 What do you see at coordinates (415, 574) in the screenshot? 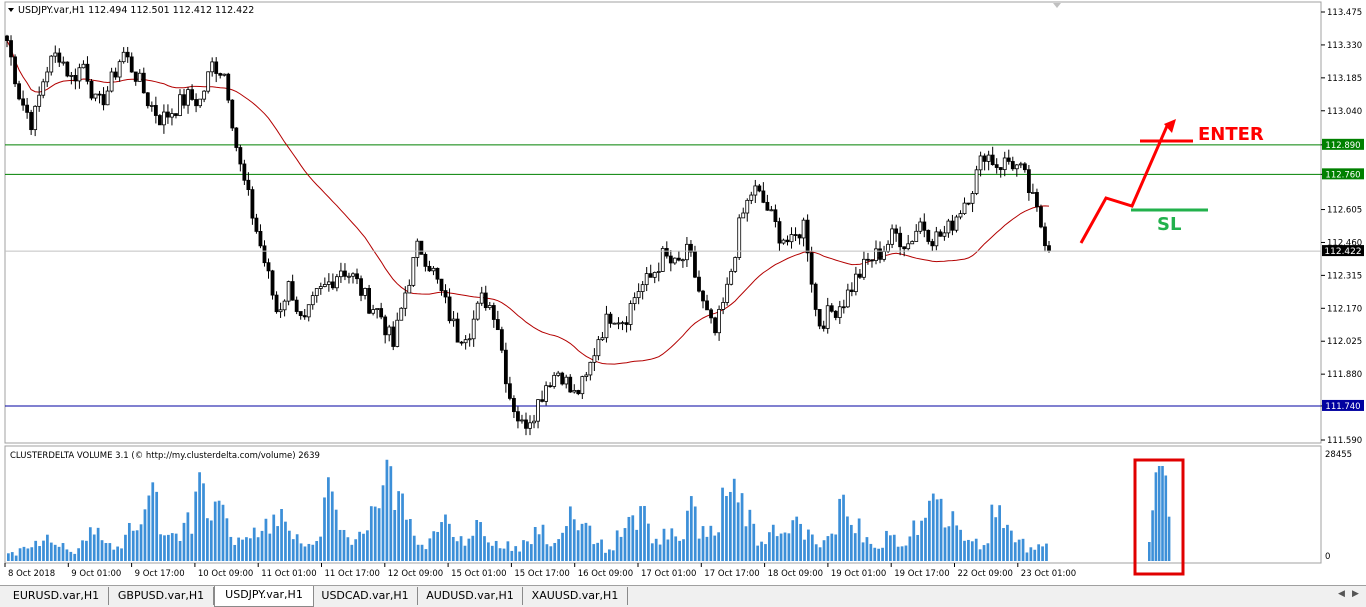
I see `time-tick-label: 12 Oct 09:00` at bounding box center [415, 574].